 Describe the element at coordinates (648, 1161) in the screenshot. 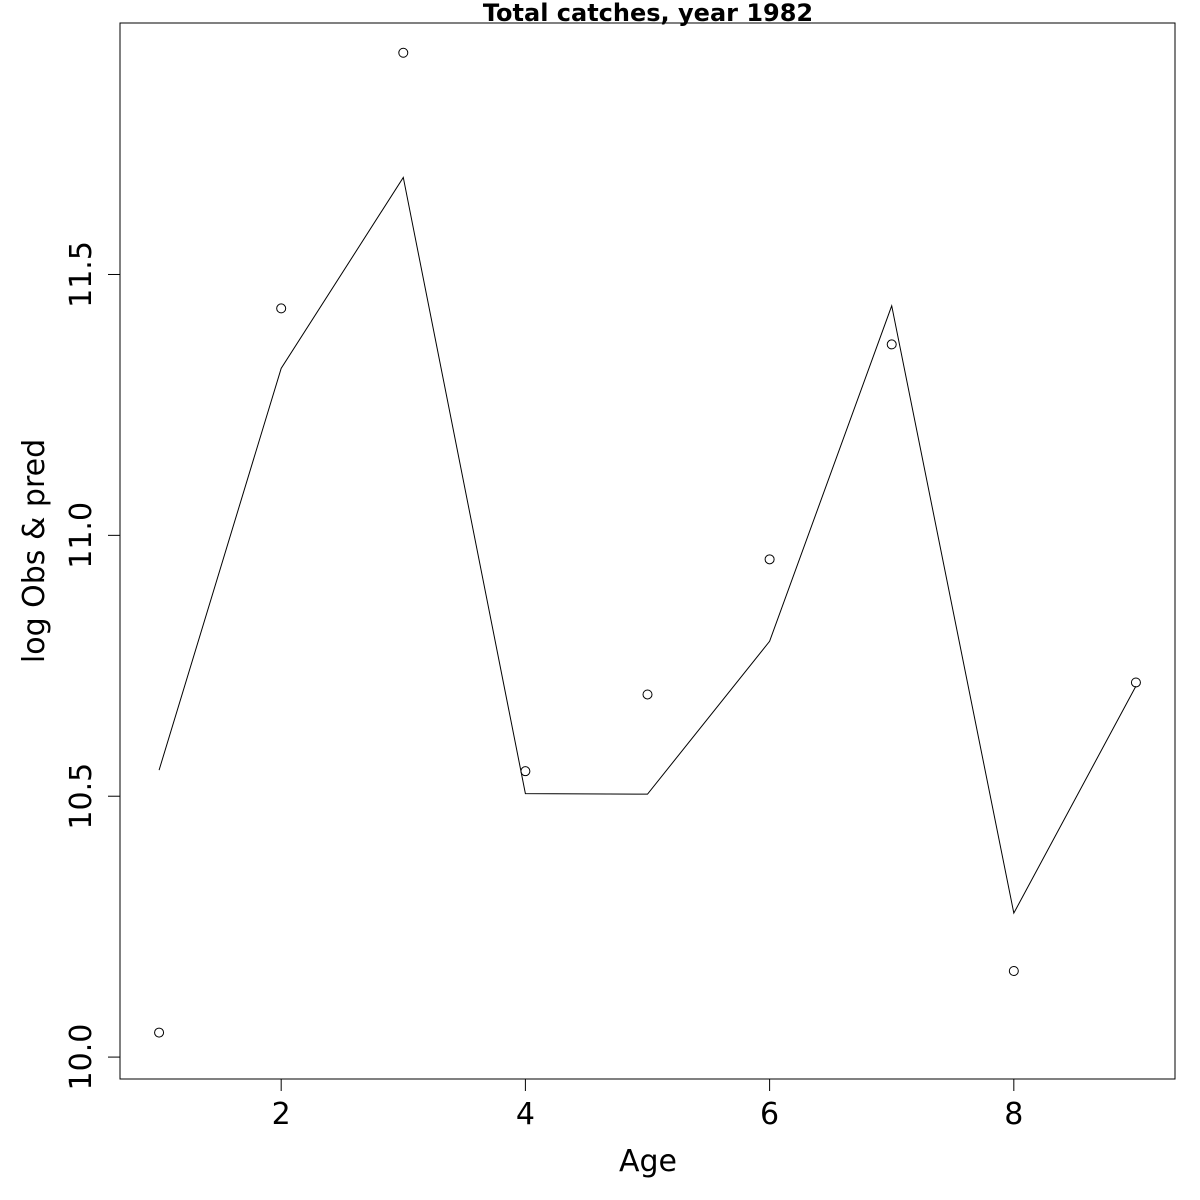

I see `x-axis-label: Age` at that location.